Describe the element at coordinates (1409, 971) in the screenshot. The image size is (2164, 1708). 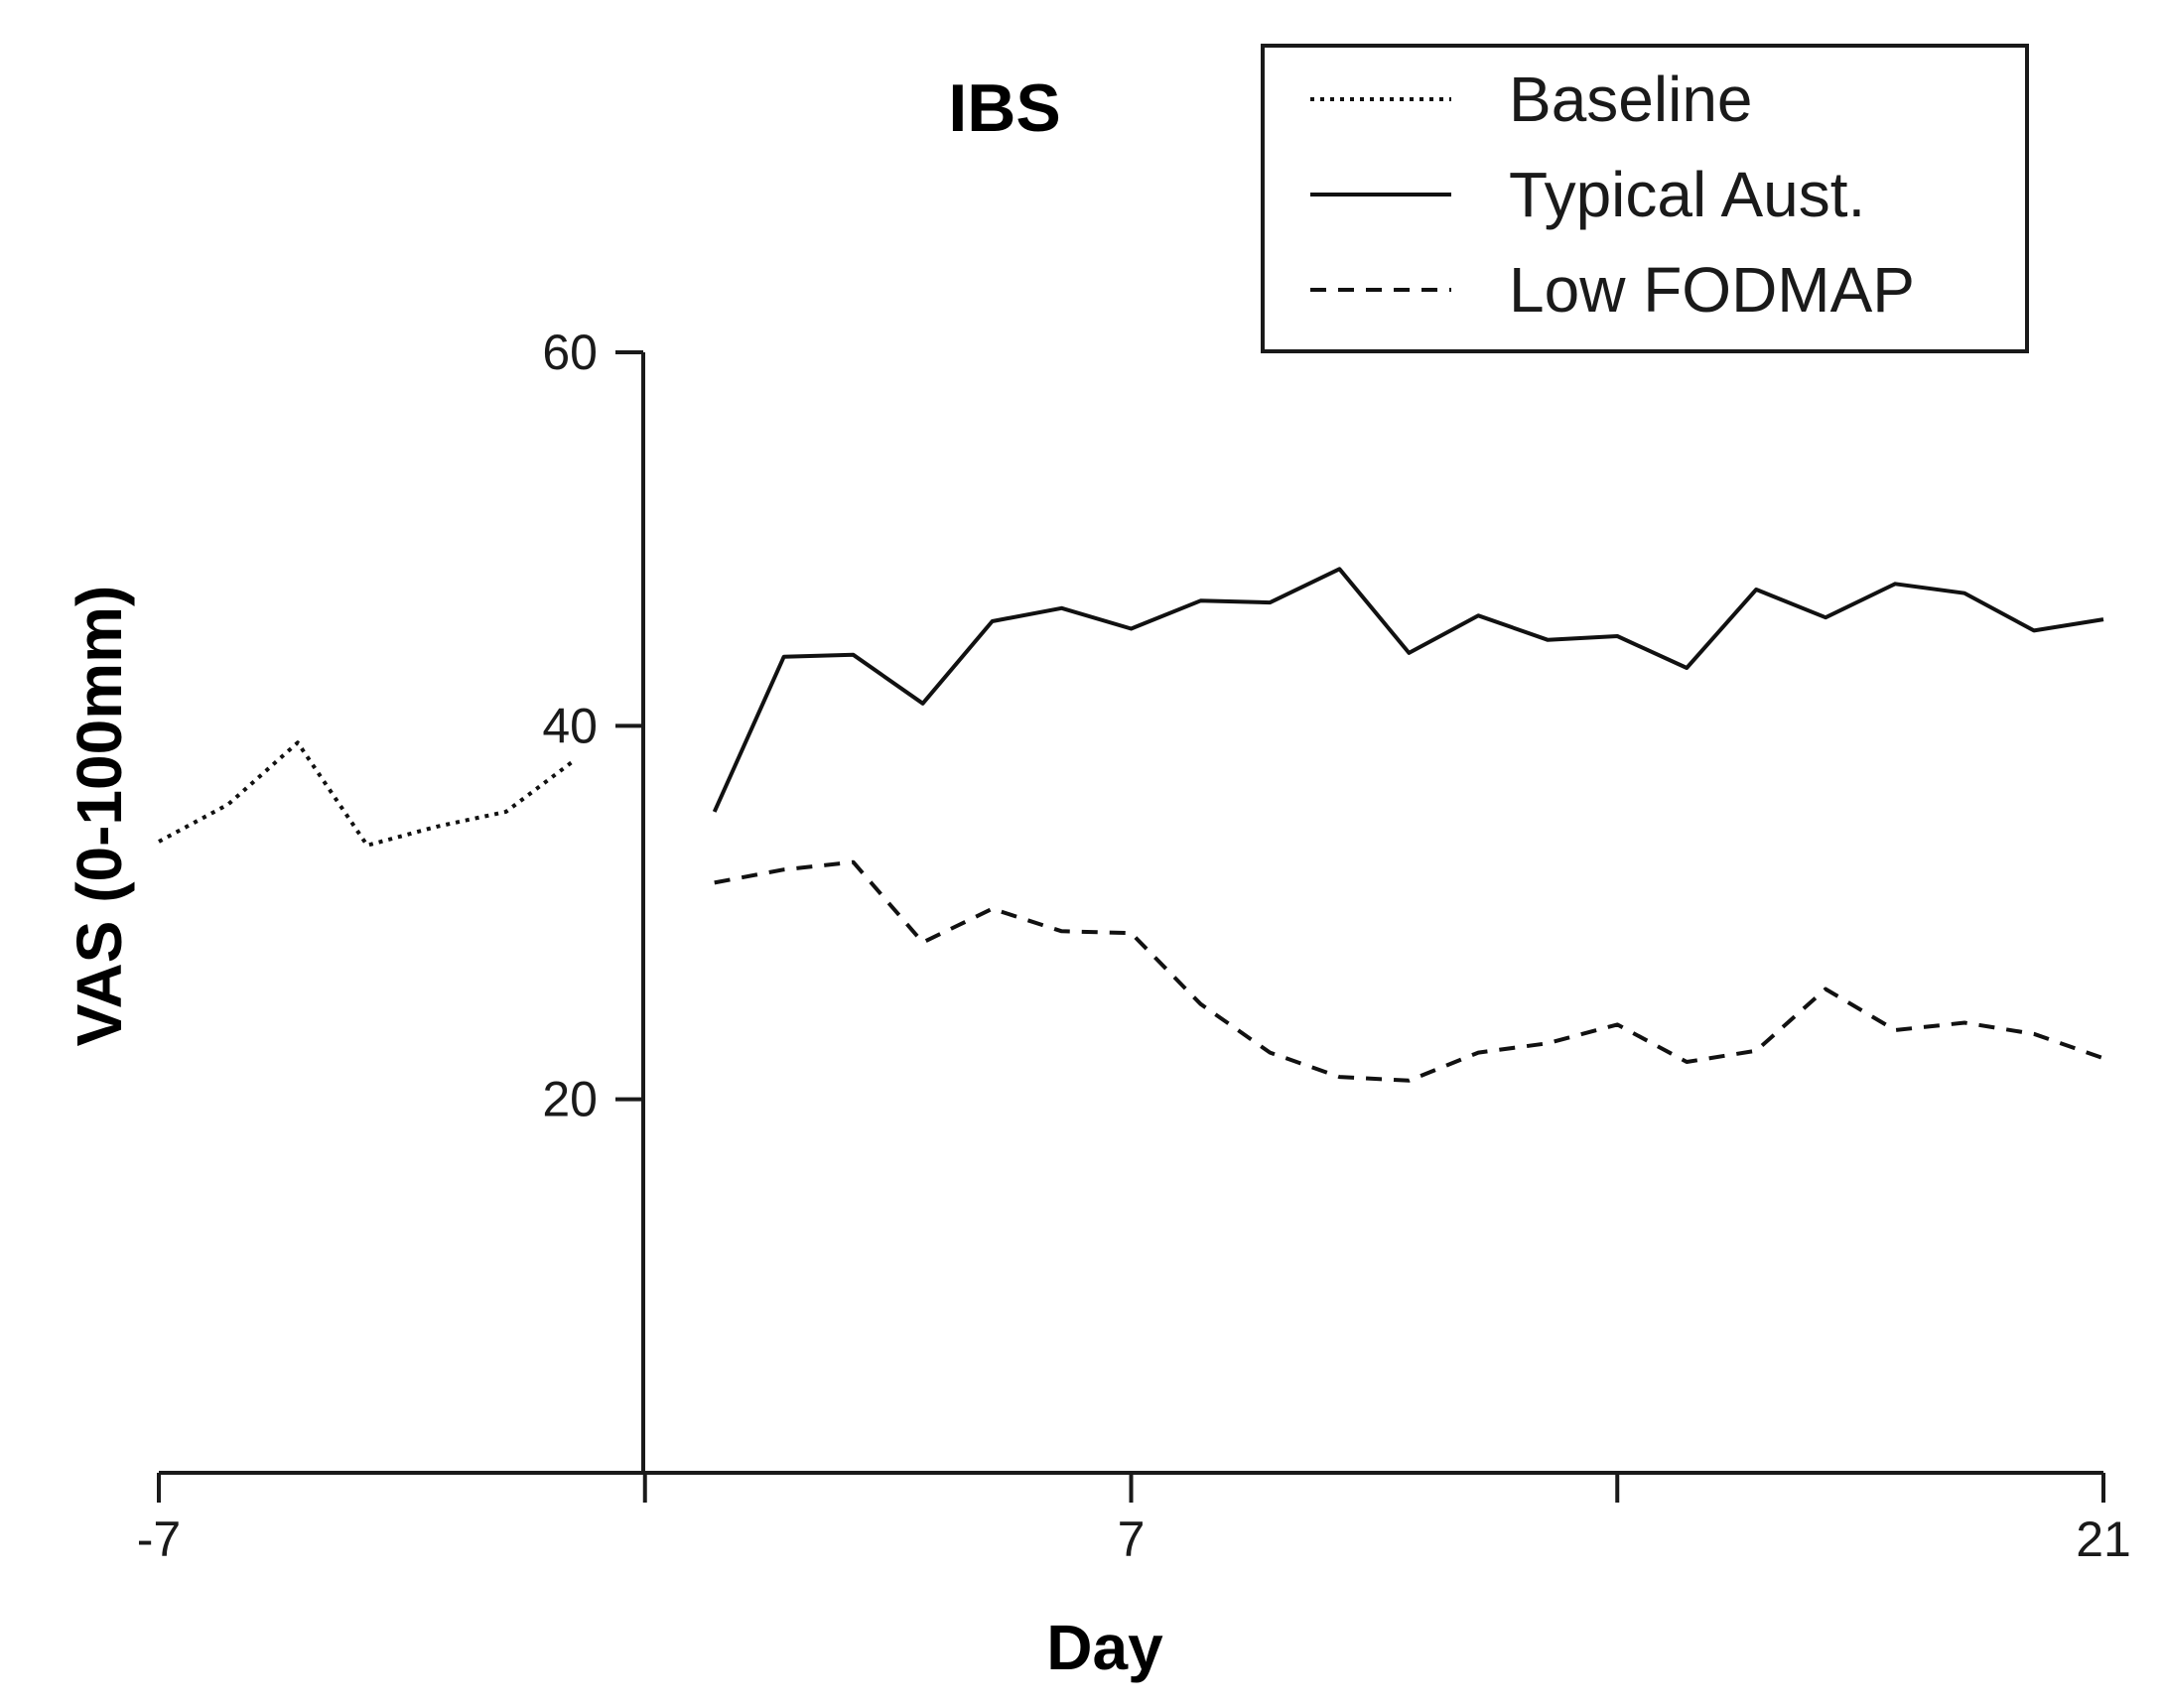
I see `series-line-low-fodmap` at that location.